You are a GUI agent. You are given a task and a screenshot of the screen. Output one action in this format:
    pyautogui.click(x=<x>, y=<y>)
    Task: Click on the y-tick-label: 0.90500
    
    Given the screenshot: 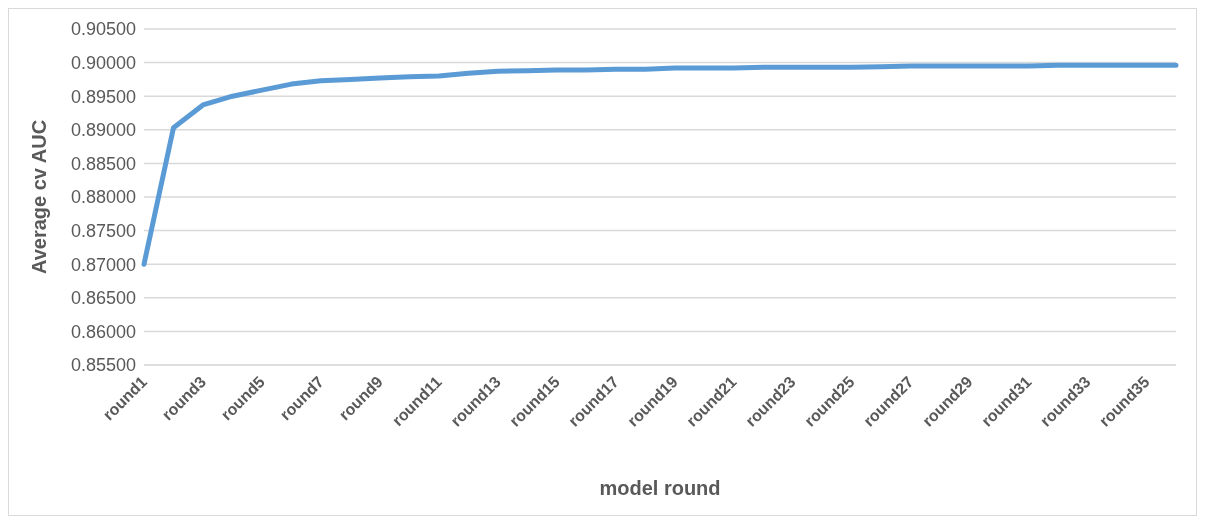 What is the action you would take?
    pyautogui.click(x=103, y=29)
    